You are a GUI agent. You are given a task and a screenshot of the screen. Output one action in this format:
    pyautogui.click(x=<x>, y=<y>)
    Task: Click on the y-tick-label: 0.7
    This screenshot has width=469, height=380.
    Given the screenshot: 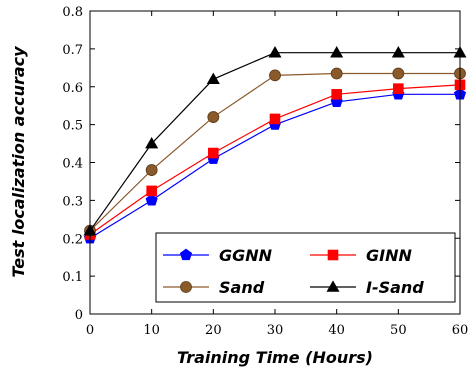 What is the action you would take?
    pyautogui.click(x=72, y=50)
    